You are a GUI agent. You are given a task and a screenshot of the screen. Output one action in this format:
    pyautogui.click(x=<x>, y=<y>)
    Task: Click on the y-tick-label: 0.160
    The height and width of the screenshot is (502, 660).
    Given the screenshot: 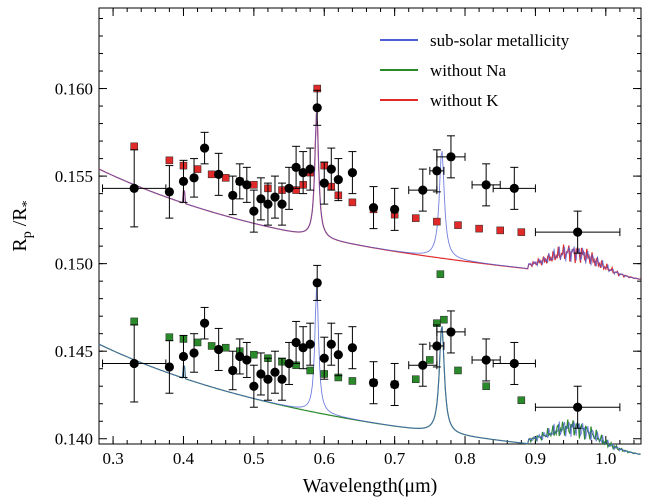 What is the action you would take?
    pyautogui.click(x=74, y=89)
    